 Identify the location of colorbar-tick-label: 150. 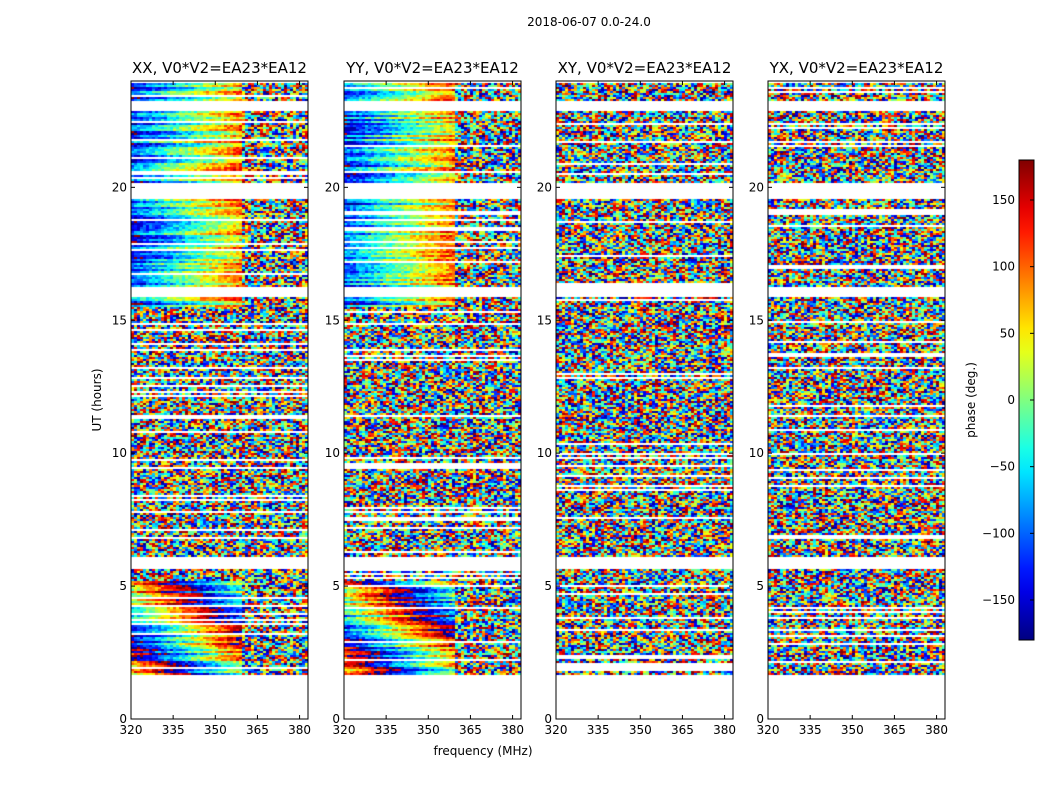
(1003, 200).